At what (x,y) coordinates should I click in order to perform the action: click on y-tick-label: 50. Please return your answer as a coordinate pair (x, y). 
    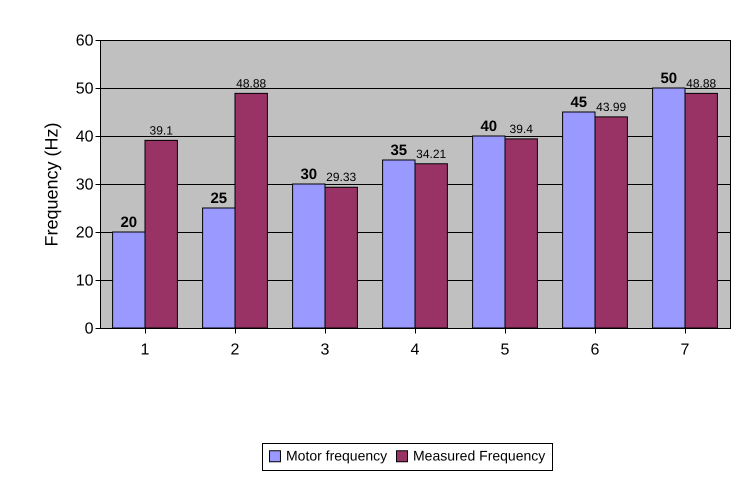
    Looking at the image, I should click on (85, 89).